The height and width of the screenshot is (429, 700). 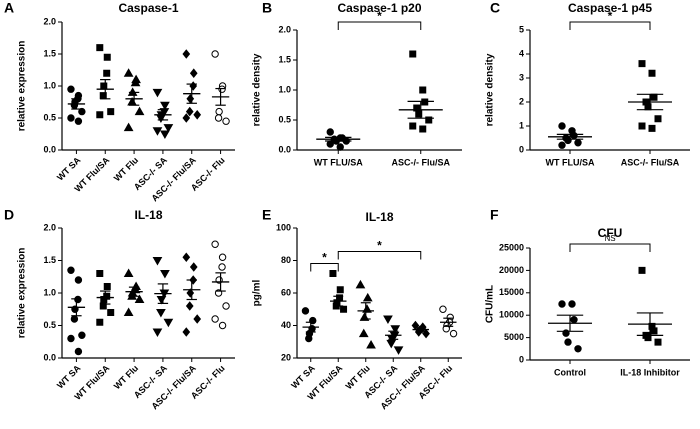 I want to click on panel-letter: A, so click(x=9, y=8).